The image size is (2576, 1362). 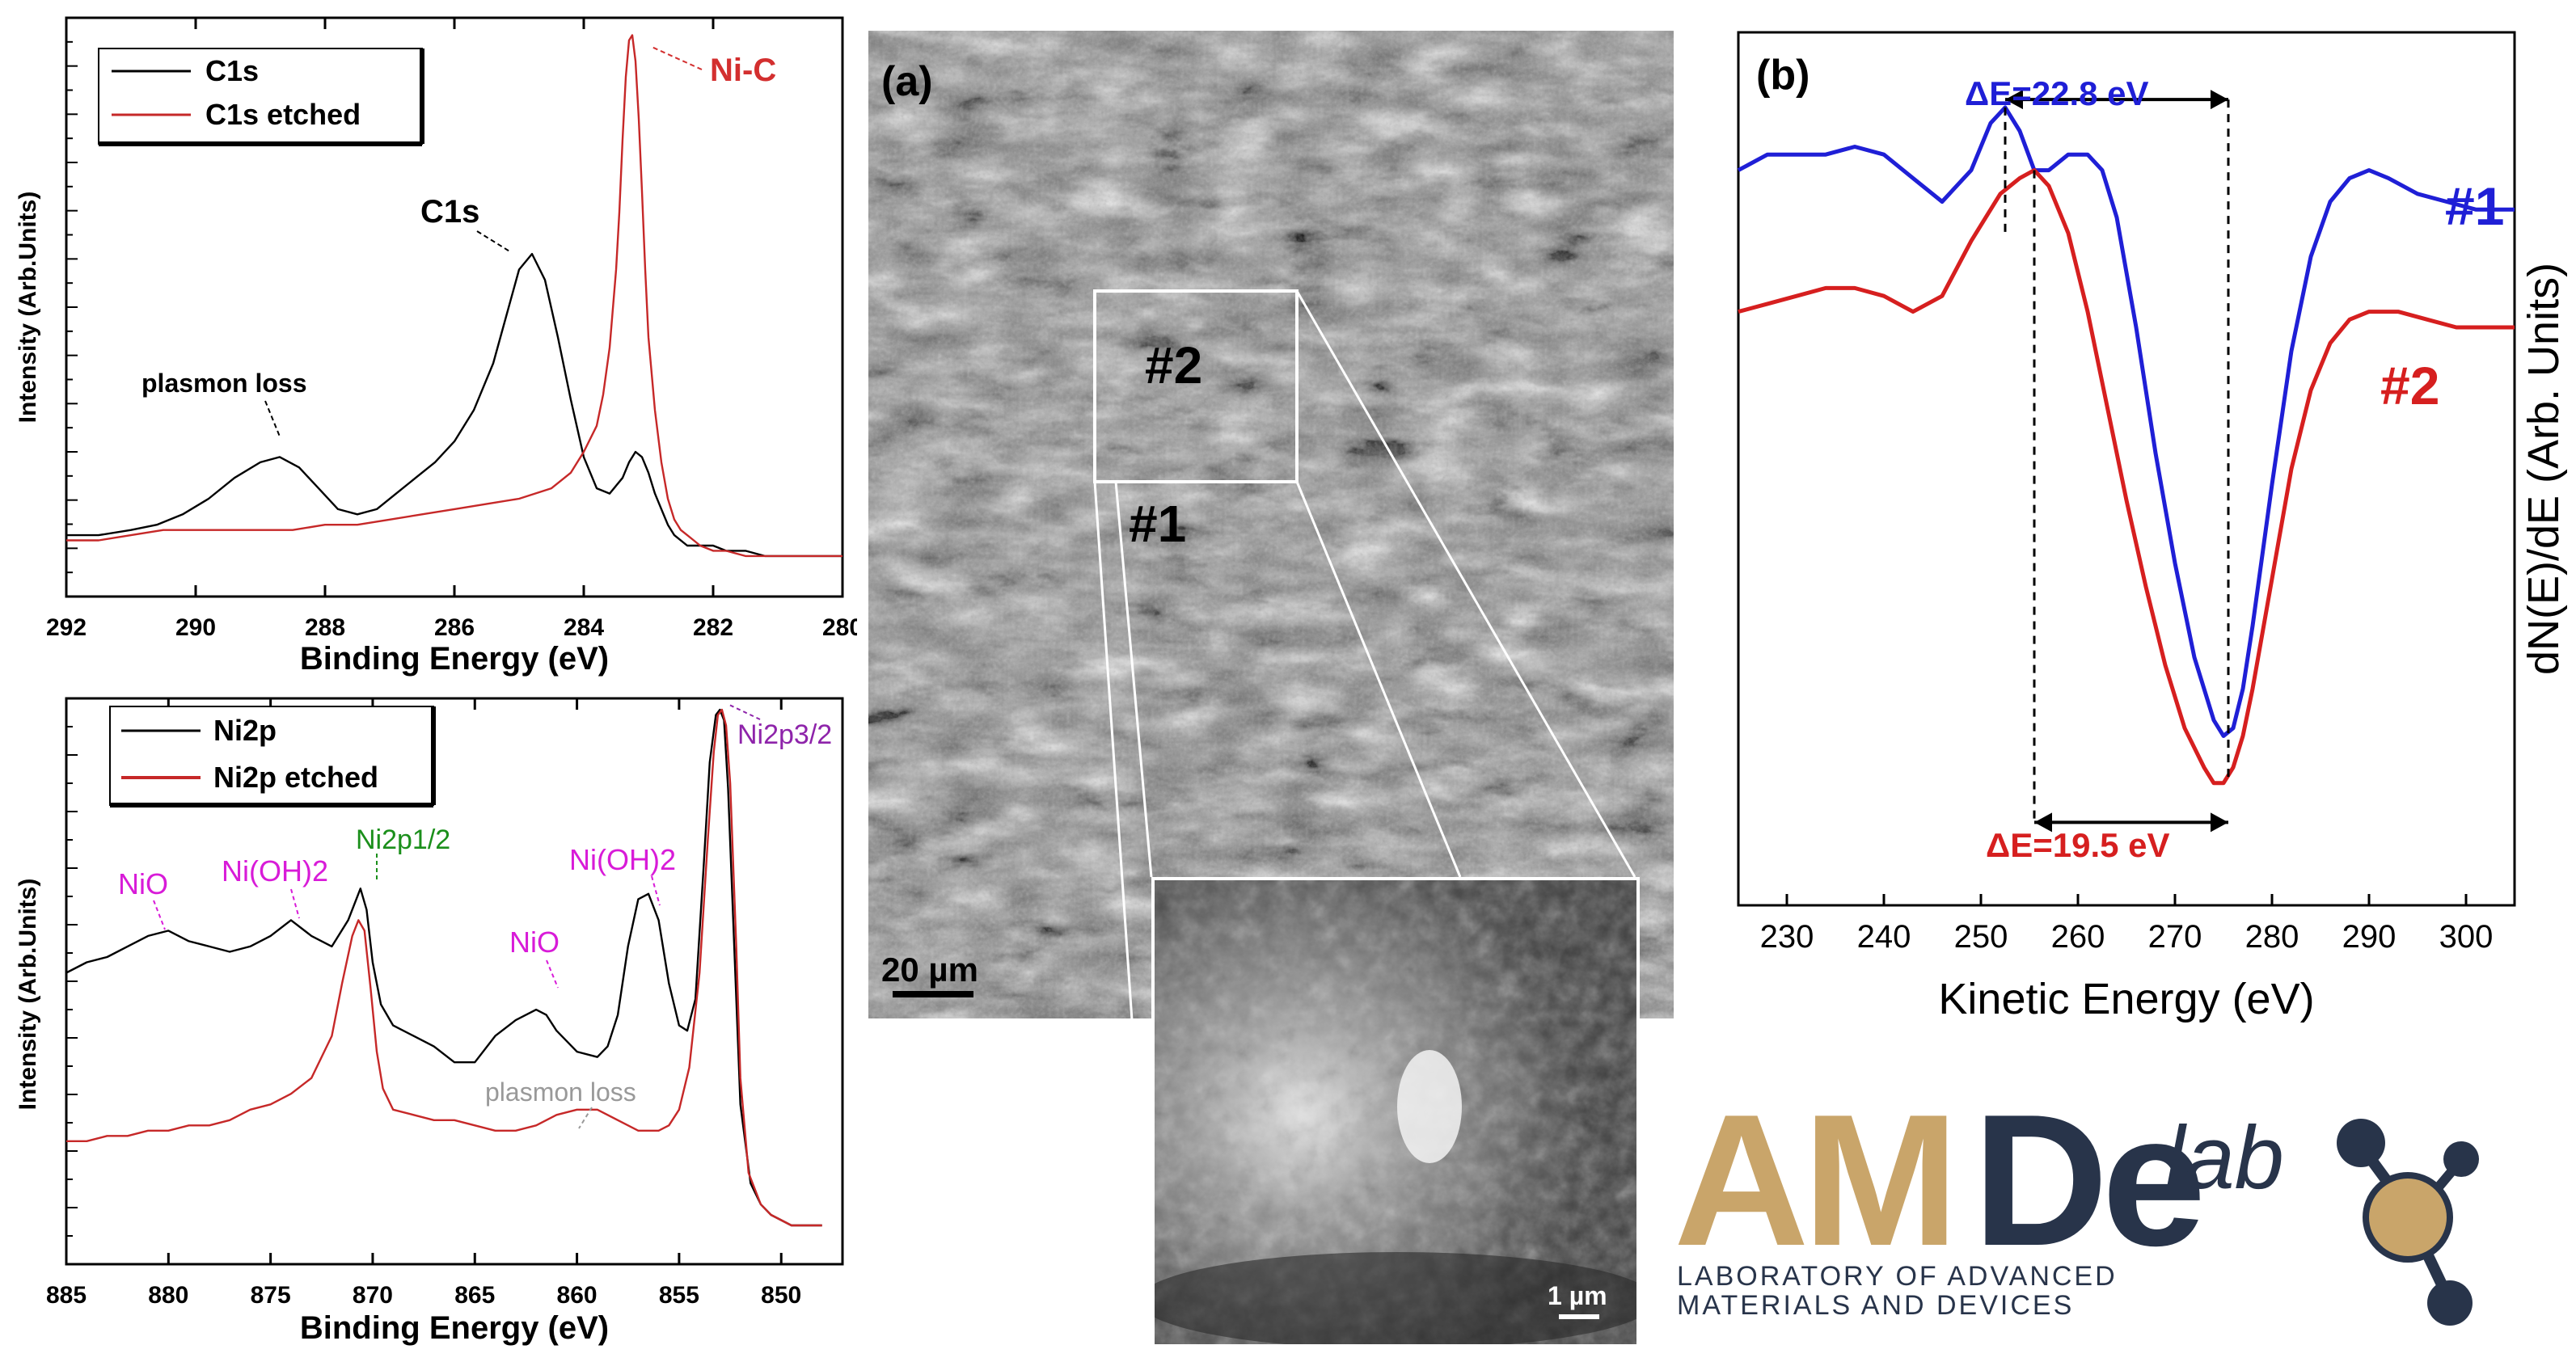 What do you see at coordinates (2408, 1222) in the screenshot?
I see `molecule-icon` at bounding box center [2408, 1222].